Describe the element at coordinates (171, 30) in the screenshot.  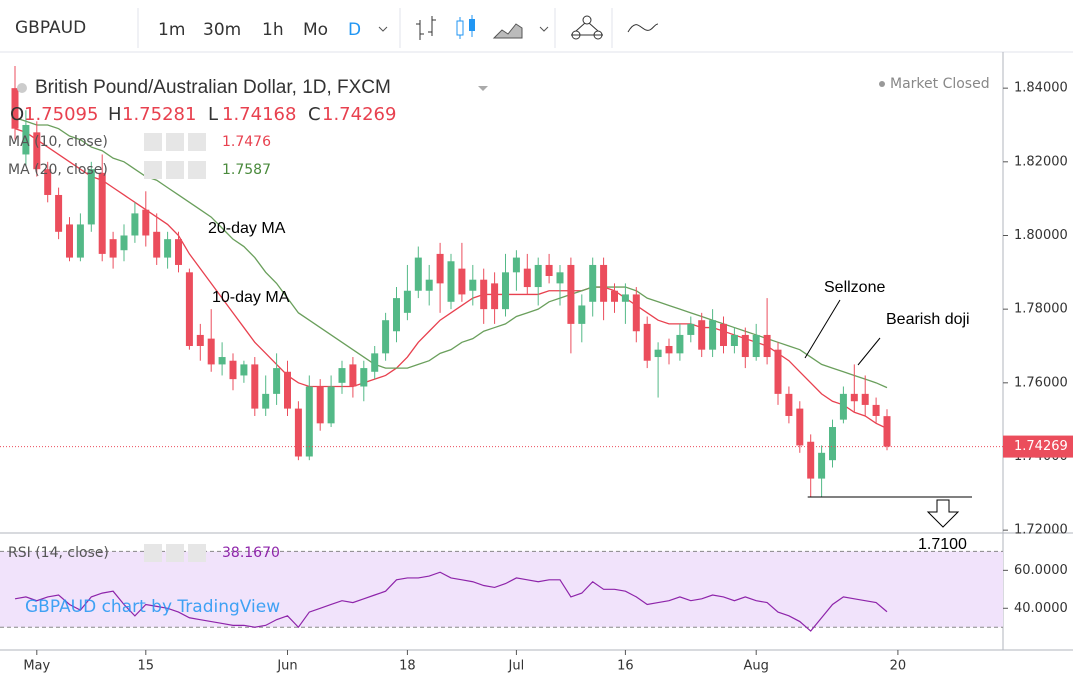
I see `interval: 1m` at that location.